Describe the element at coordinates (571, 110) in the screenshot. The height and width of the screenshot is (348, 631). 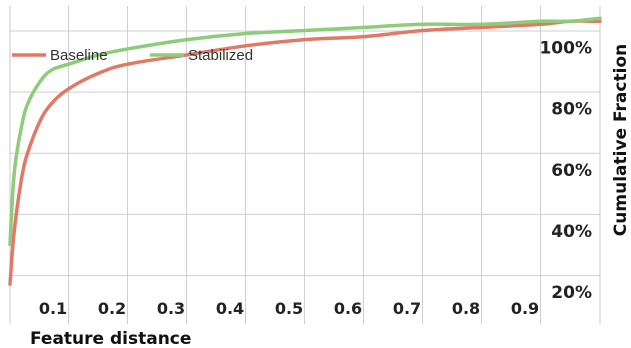
I see `y-tick-label: 80%` at that location.